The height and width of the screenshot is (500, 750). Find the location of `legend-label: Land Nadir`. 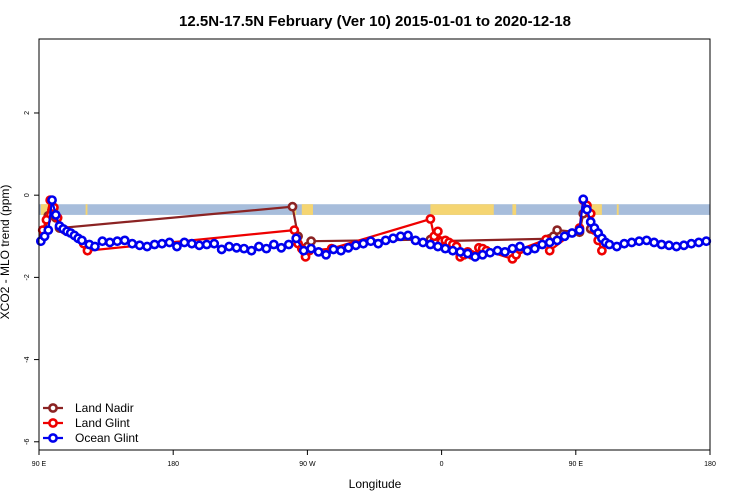

legend-label: Land Nadir is located at coordinates (104, 408).